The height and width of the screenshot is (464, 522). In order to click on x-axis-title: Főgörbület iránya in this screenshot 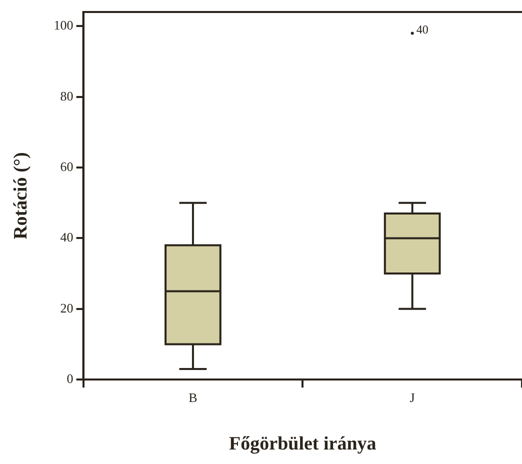, I will do `click(303, 444)`.